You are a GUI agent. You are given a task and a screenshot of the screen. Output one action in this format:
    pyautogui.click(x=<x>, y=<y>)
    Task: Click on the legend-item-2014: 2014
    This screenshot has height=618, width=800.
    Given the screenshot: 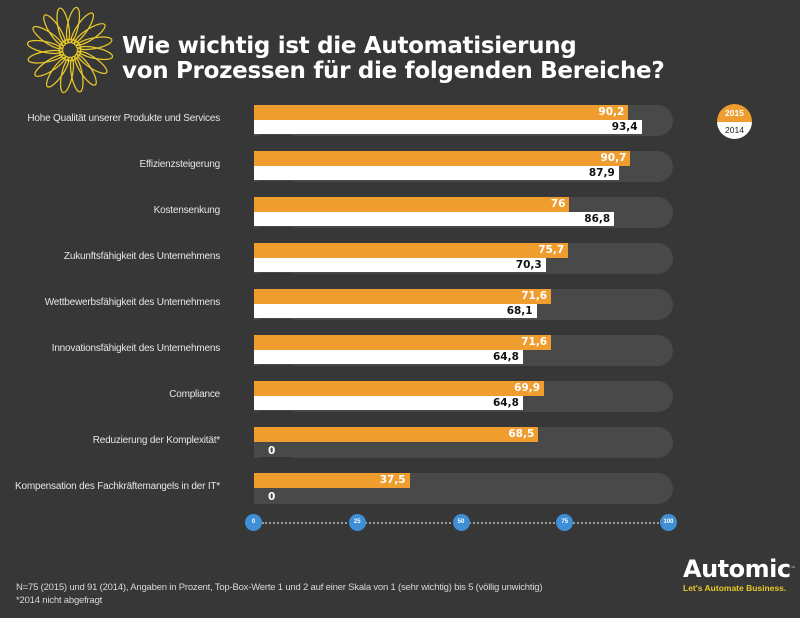 What is the action you would take?
    pyautogui.click(x=734, y=130)
    